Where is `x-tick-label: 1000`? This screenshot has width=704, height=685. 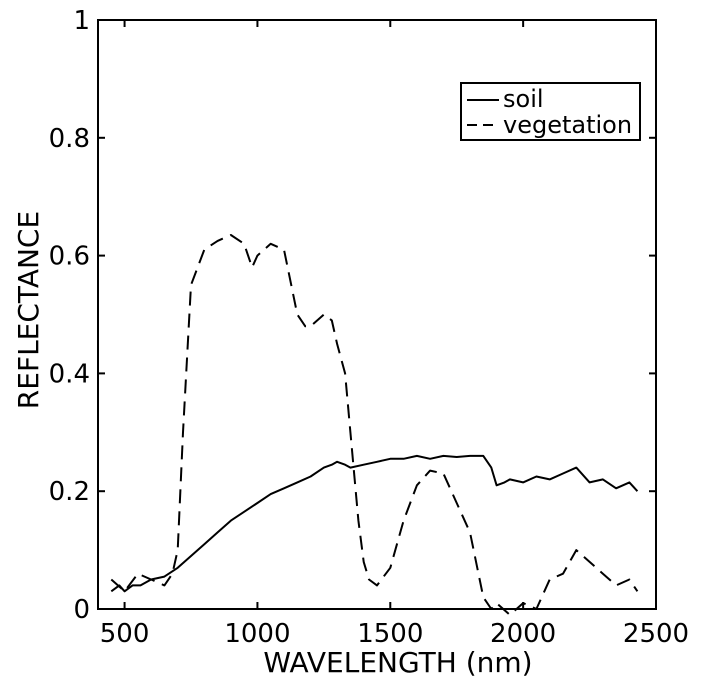
x-tick-label: 1000 is located at coordinates (257, 634).